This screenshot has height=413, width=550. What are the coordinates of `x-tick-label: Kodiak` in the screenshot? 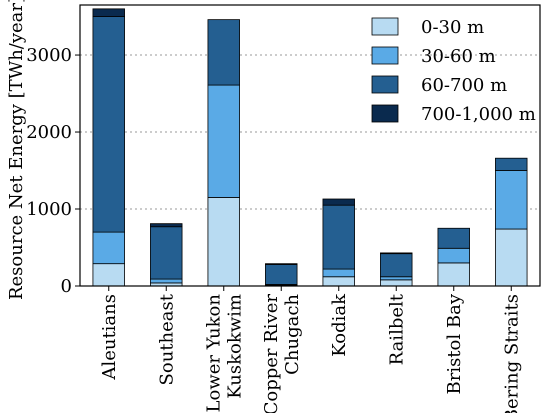 It's located at (339, 325).